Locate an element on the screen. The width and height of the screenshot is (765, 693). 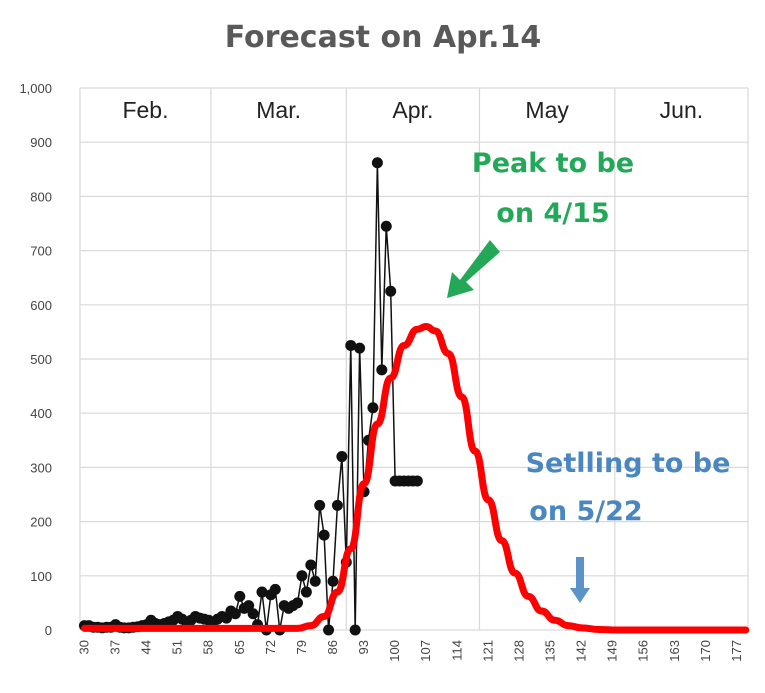
x-tick-label: 37 is located at coordinates (115, 647).